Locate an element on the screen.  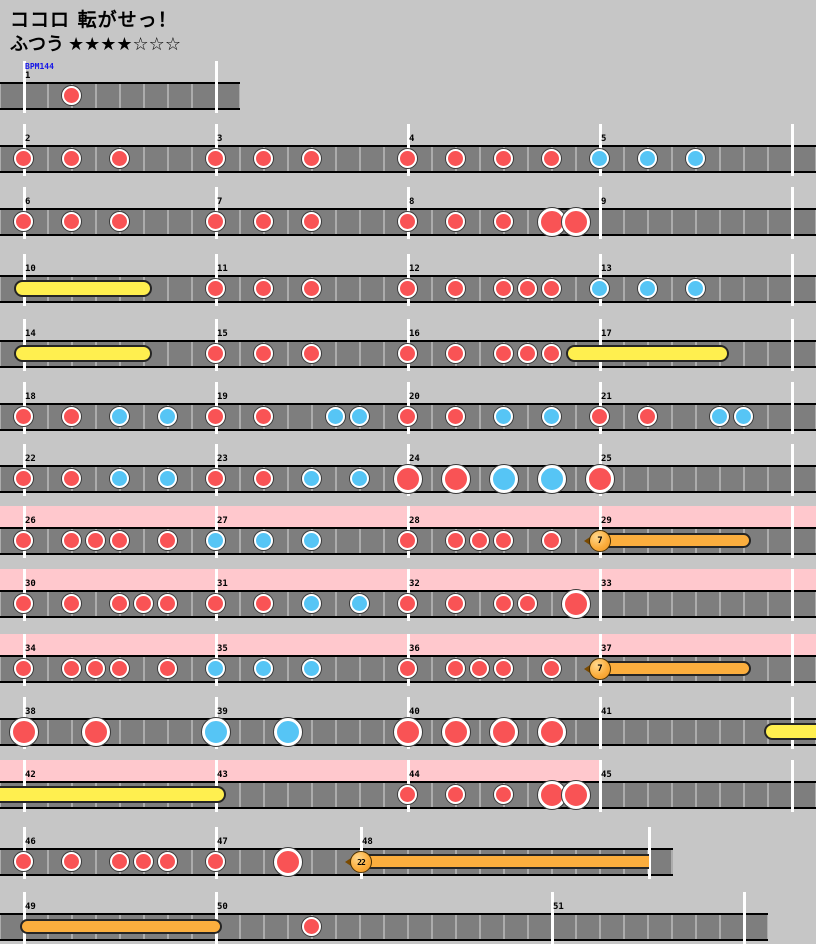
measure-label: 43 is located at coordinates (222, 775).